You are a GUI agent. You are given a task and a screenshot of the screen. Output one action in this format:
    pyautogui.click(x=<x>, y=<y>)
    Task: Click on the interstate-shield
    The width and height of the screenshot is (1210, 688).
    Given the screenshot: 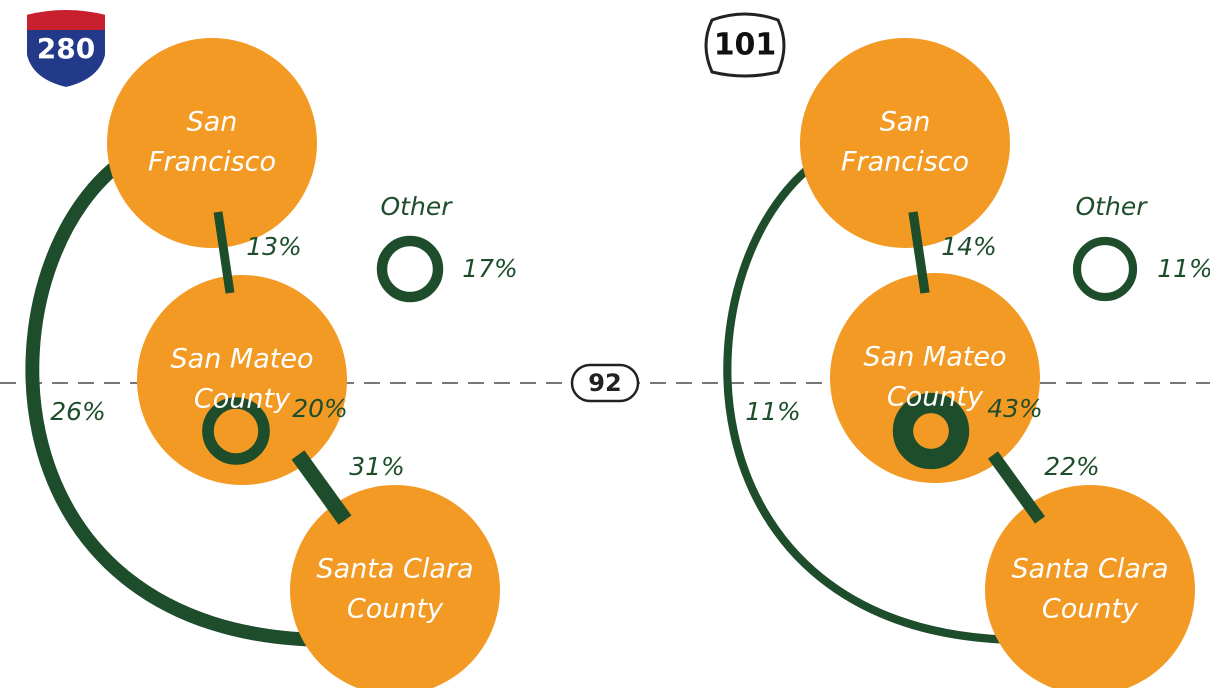 What is the action you would take?
    pyautogui.click(x=66, y=49)
    